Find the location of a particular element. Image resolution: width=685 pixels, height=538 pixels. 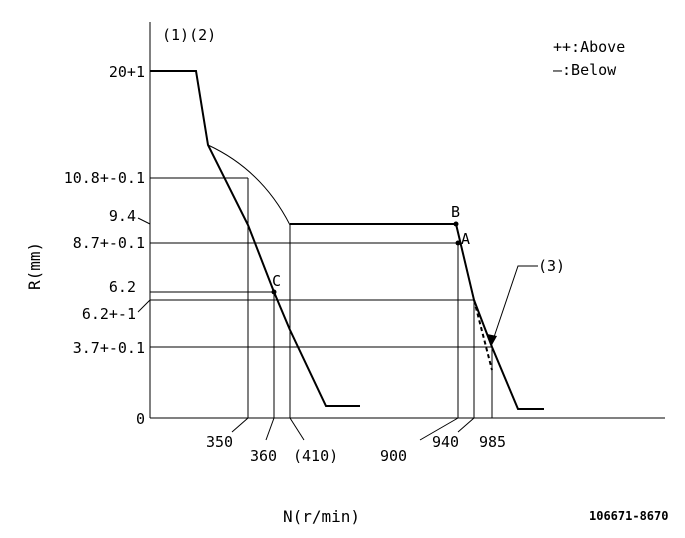

above-curve is located at coordinates (249, 185).